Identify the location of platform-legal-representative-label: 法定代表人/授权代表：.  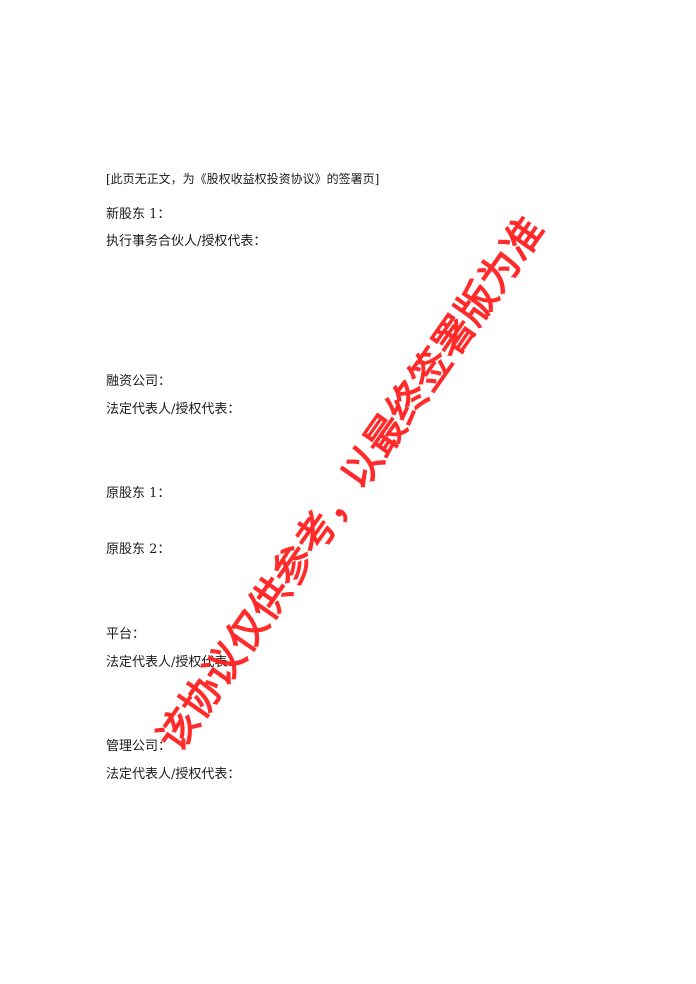
(173, 662).